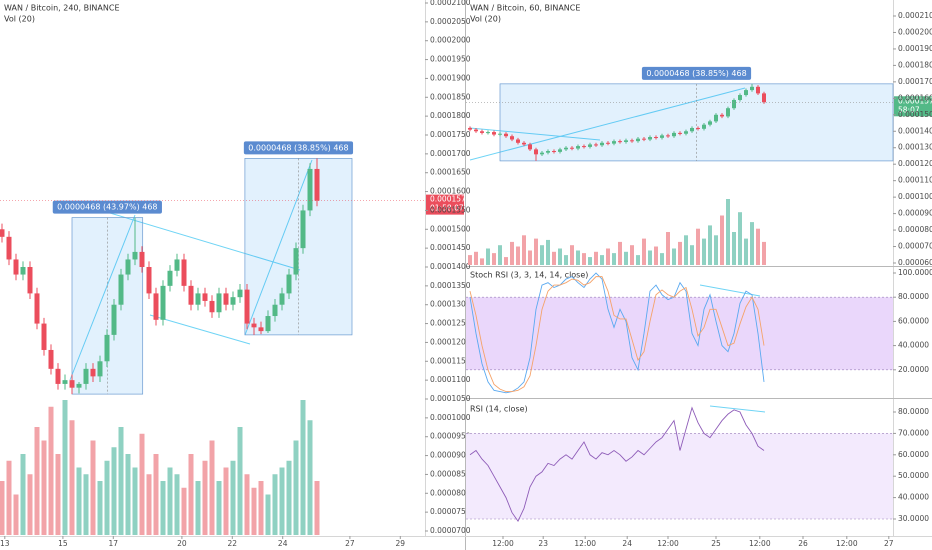 This screenshot has width=932, height=550. I want to click on indicator-title: RSI (14, close), so click(499, 409).